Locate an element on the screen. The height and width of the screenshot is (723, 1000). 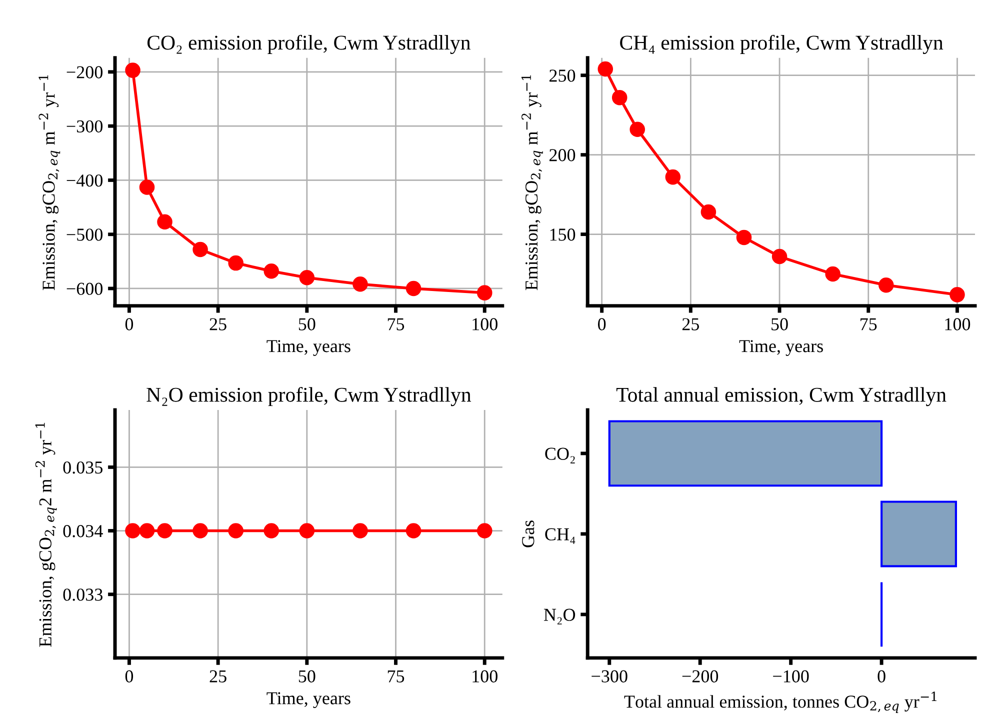
y-tick-label: −400 is located at coordinates (84, 180).